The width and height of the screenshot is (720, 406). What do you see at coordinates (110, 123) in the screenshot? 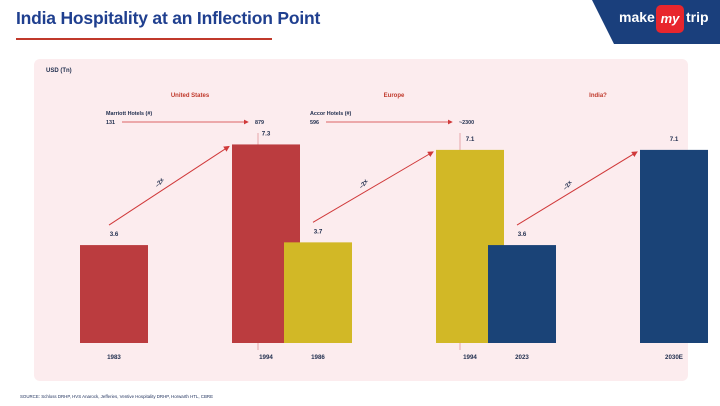
I see `annotation-from: 131` at bounding box center [110, 123].